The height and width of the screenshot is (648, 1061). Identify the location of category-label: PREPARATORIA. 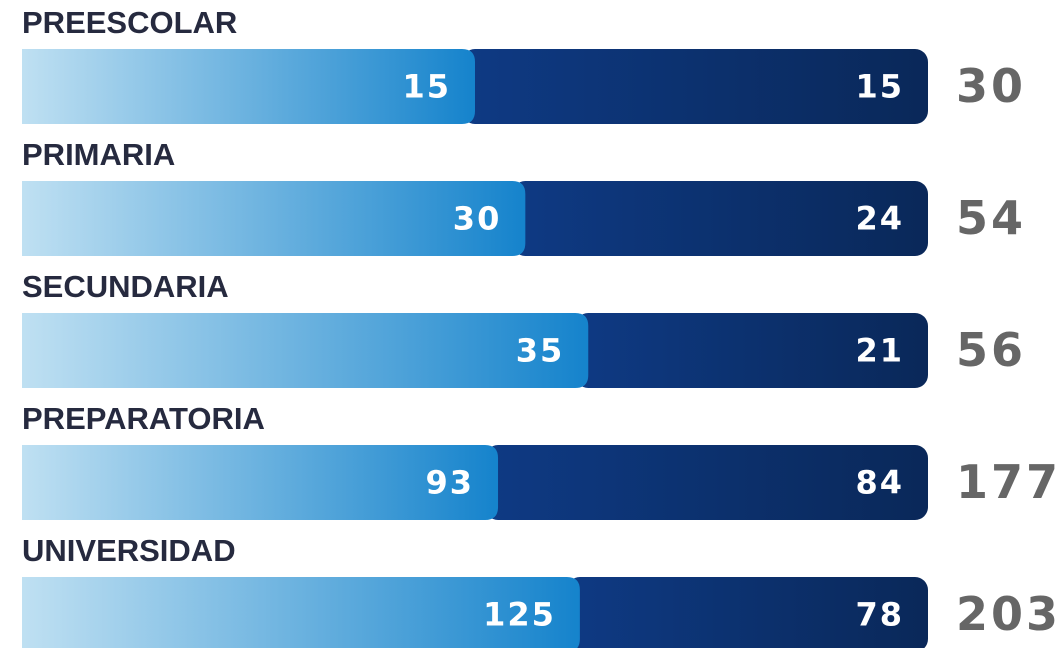
(143, 418).